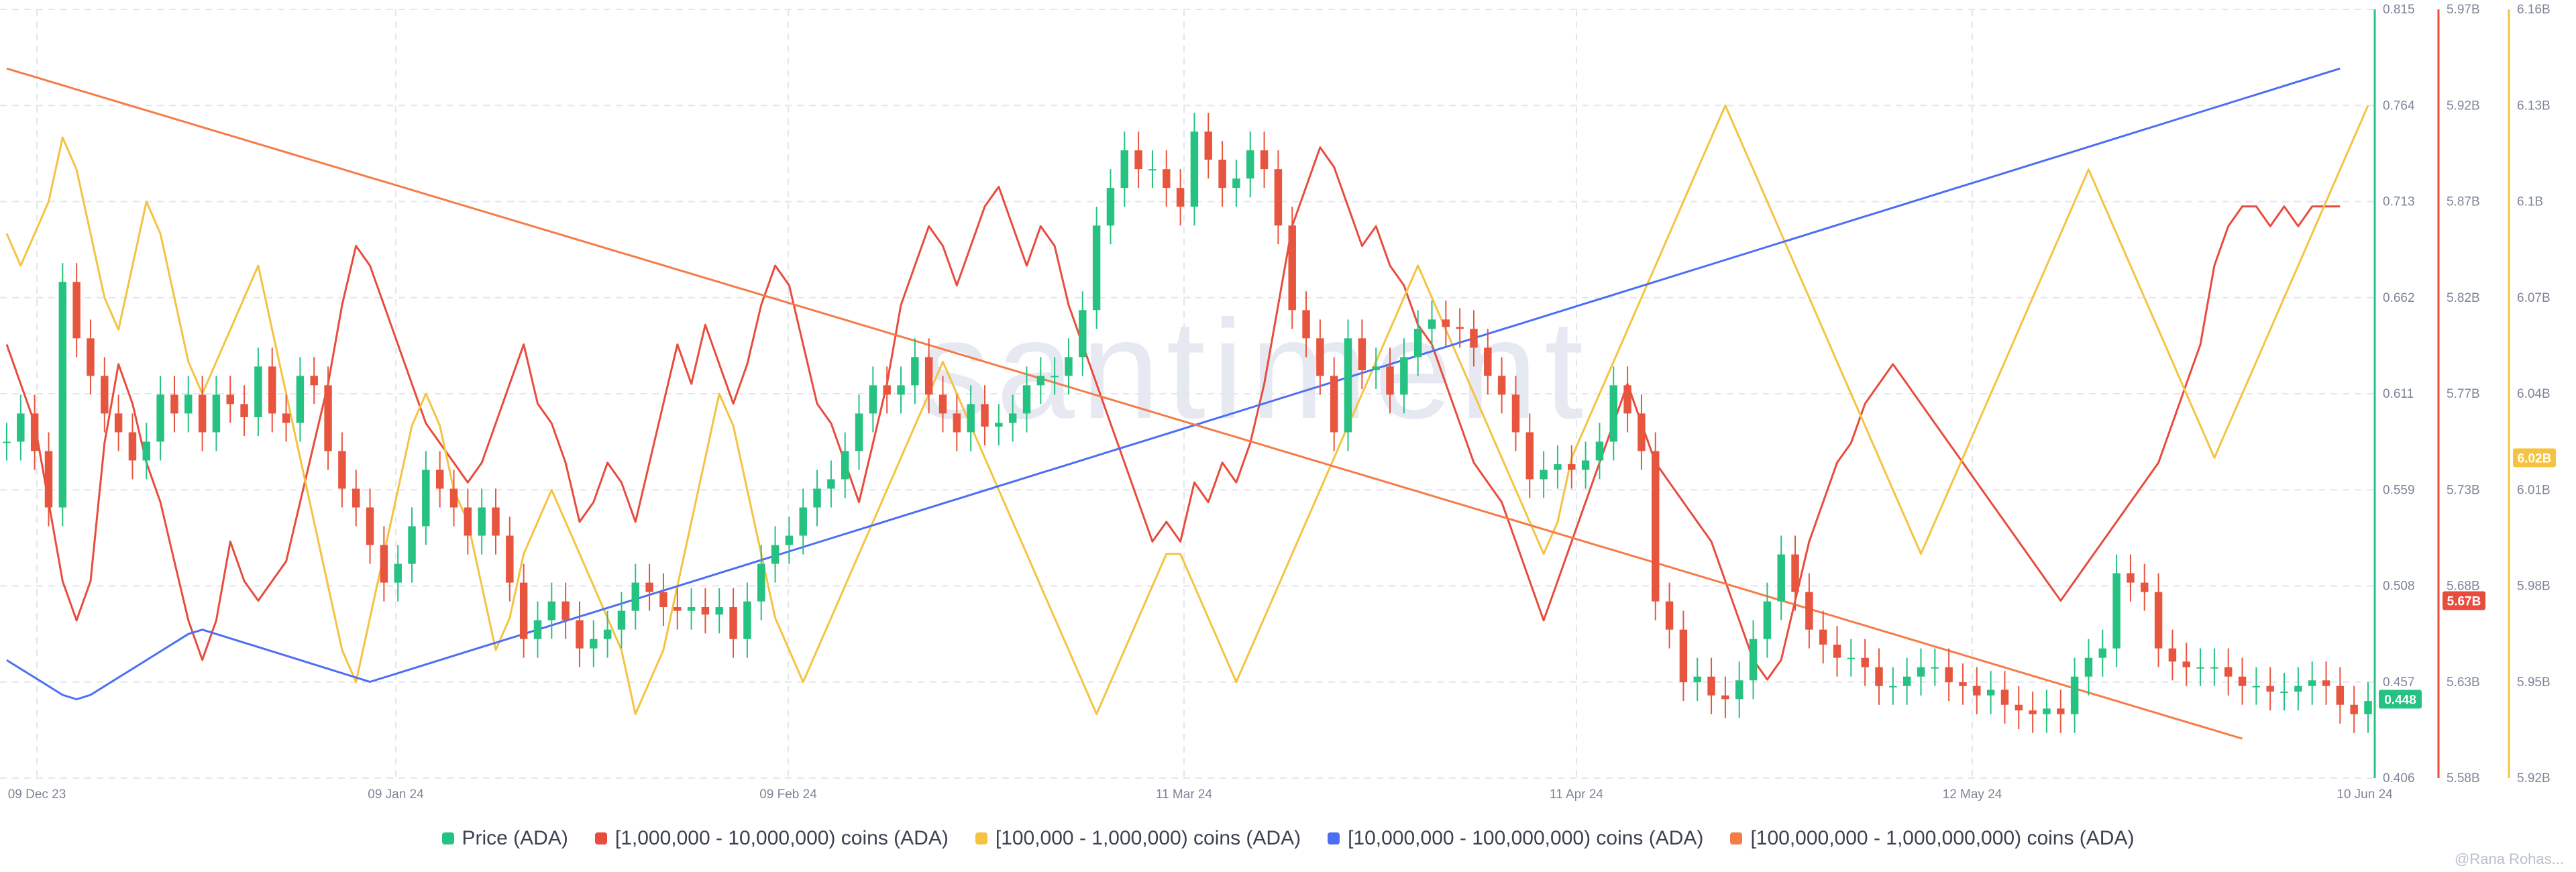  I want to click on y-tick-label: 0.508, so click(2399, 587).